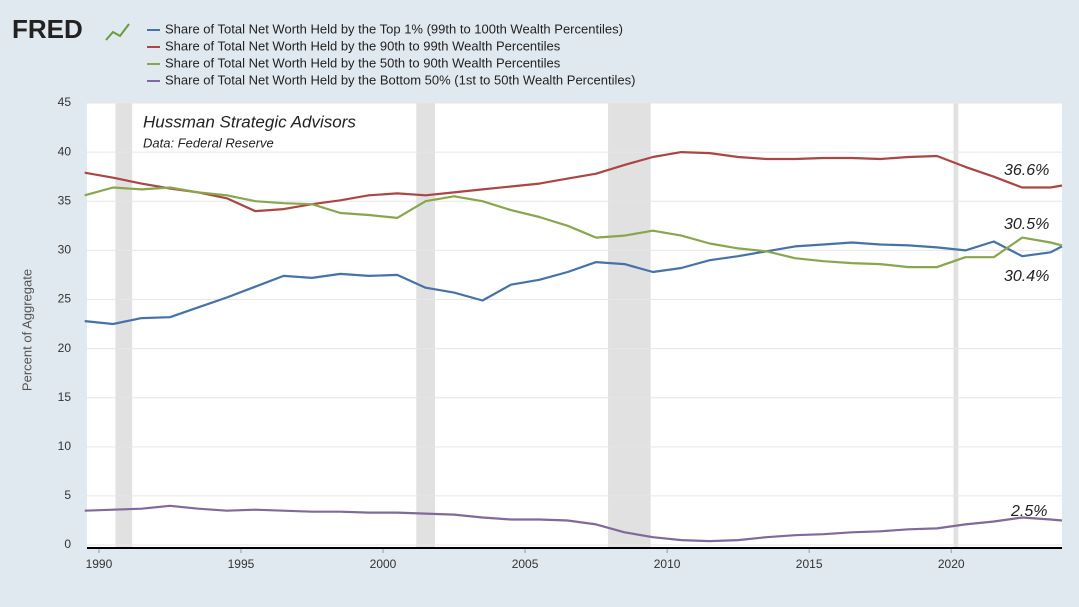  I want to click on y-tick-label: 40, so click(65, 151).